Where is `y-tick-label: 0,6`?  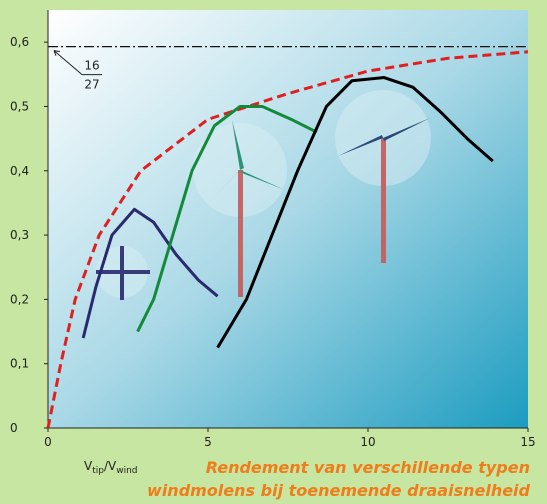
y-tick-label: 0,6 is located at coordinates (19, 42).